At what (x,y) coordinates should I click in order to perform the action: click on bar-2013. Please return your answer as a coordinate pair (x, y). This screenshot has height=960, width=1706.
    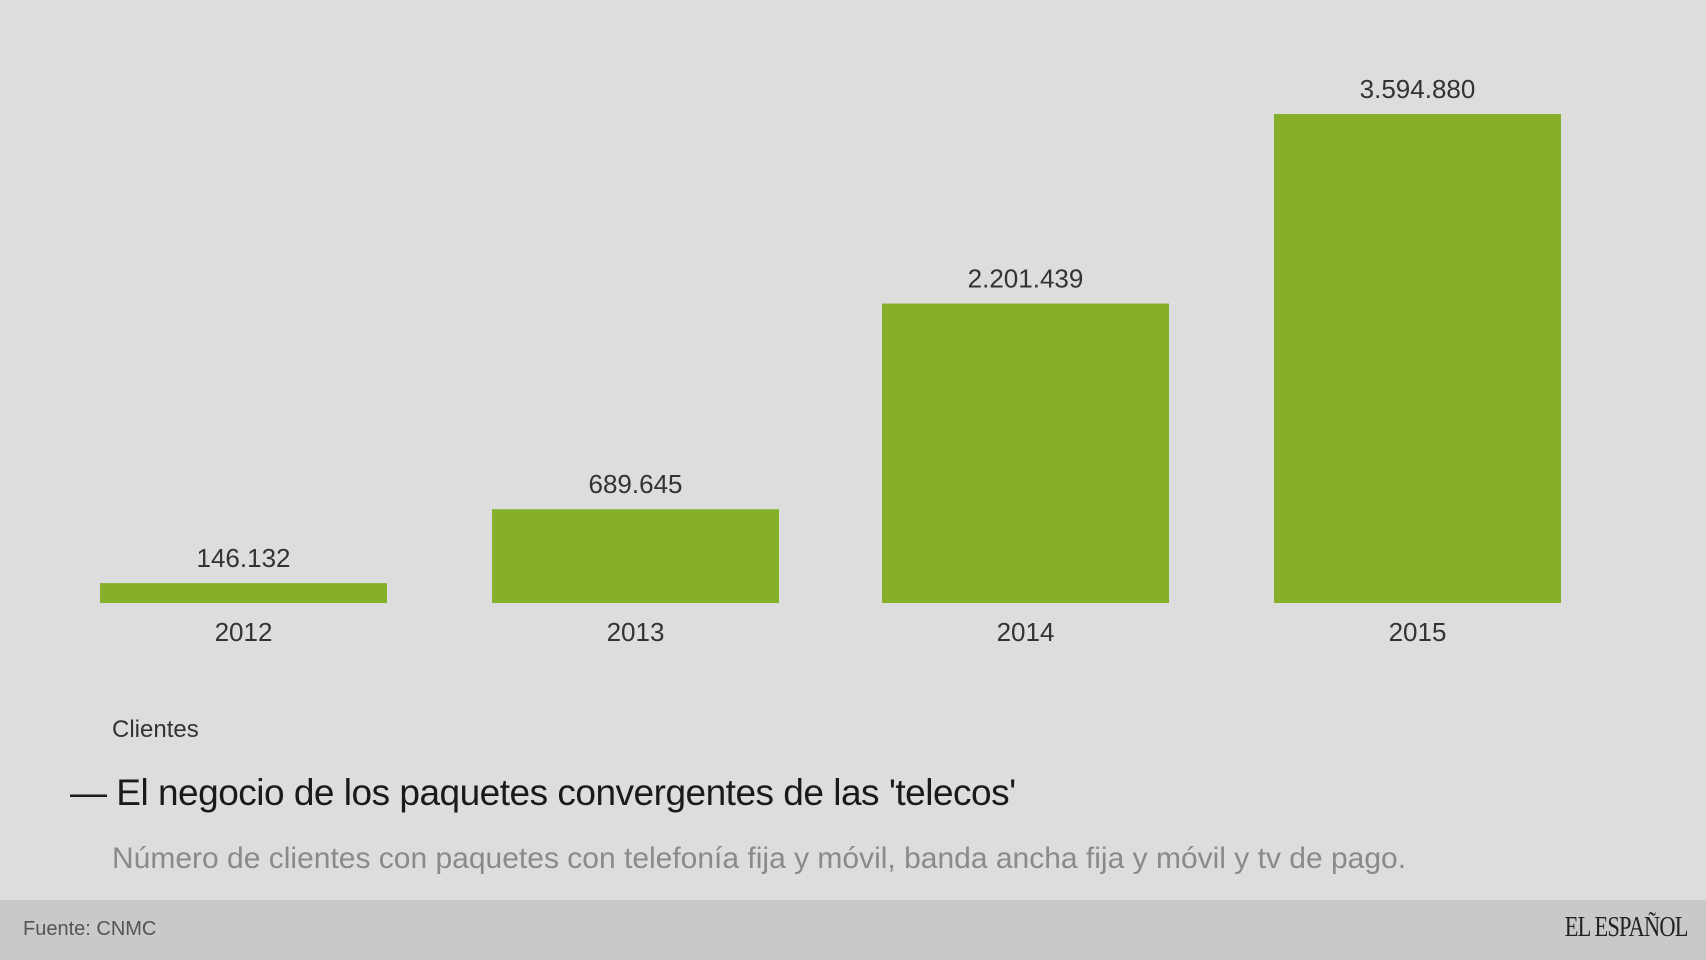
    Looking at the image, I should click on (635, 556).